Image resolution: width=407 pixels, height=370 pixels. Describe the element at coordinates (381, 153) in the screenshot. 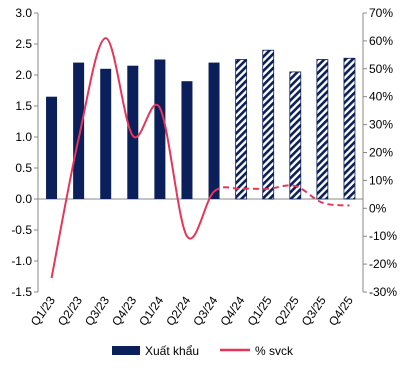

I see `y-right-tick-label: 20%` at that location.